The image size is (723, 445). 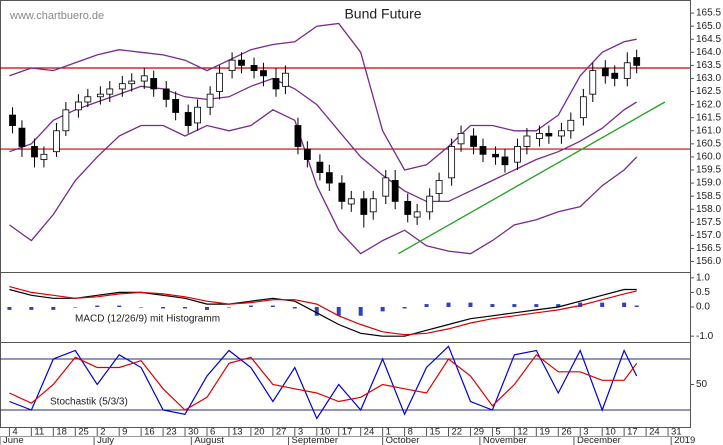 What do you see at coordinates (705, 336) in the screenshot?
I see `y-tick-label: -1.0` at bounding box center [705, 336].